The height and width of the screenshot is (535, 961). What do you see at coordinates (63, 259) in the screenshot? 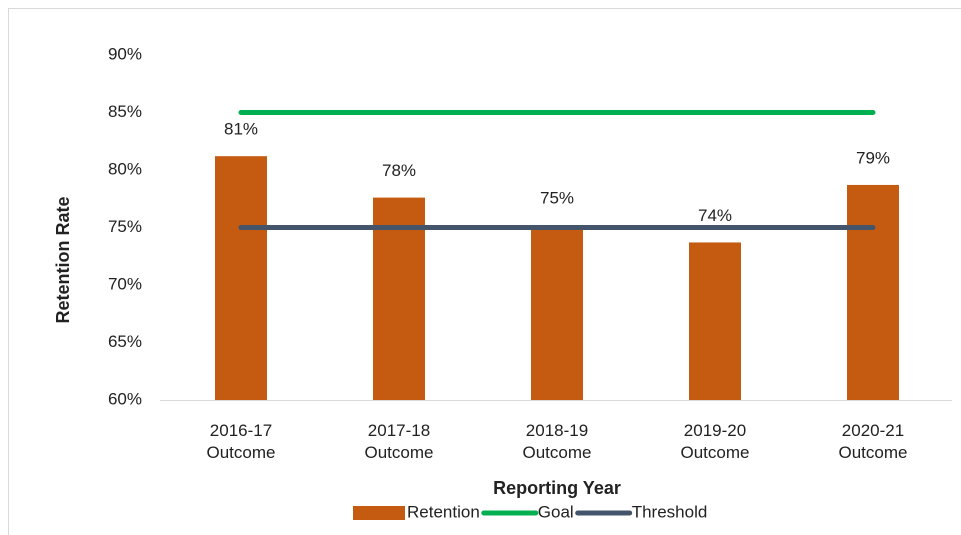
I see `y-axis-title: Retention Rate` at bounding box center [63, 259].